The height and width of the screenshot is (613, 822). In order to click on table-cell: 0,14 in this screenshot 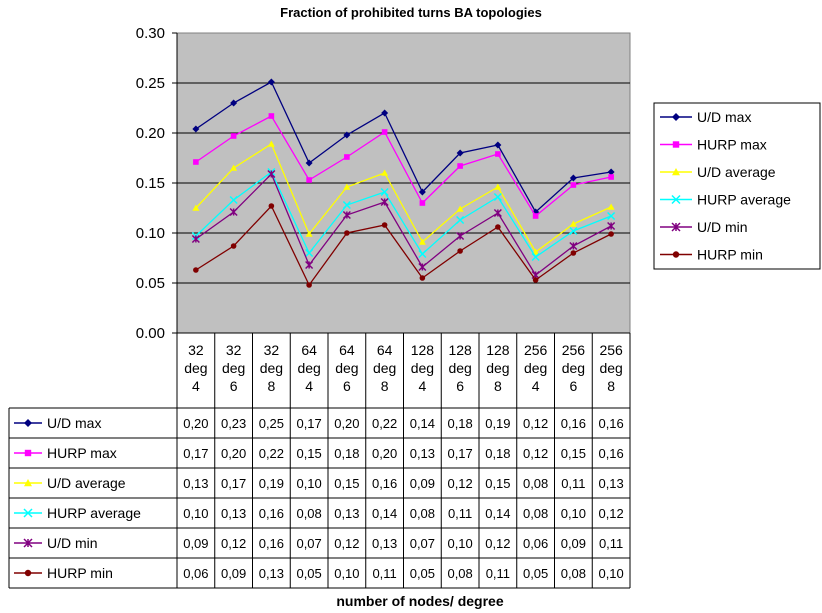, I will do `click(422, 423)`.